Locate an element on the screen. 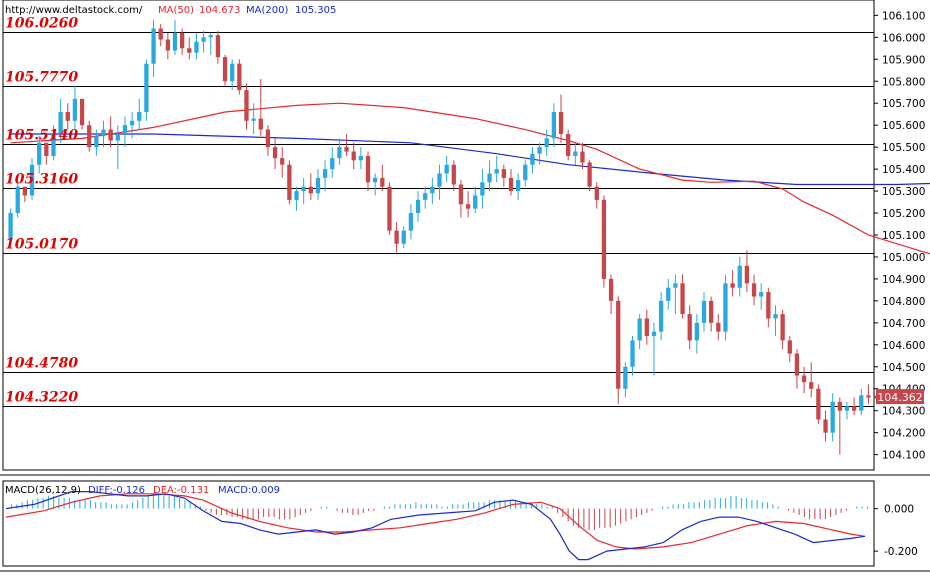 Image resolution: width=930 pixels, height=582 pixels. macd-panel-frame is located at coordinates (438, 523).